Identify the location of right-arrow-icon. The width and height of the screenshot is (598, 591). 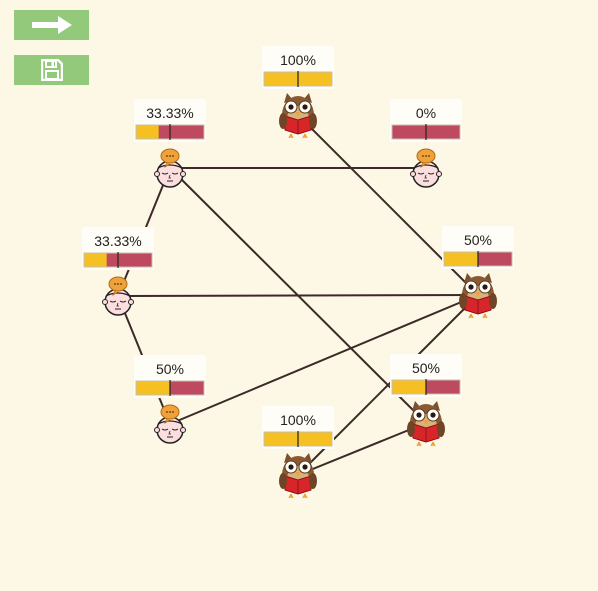
(51, 25).